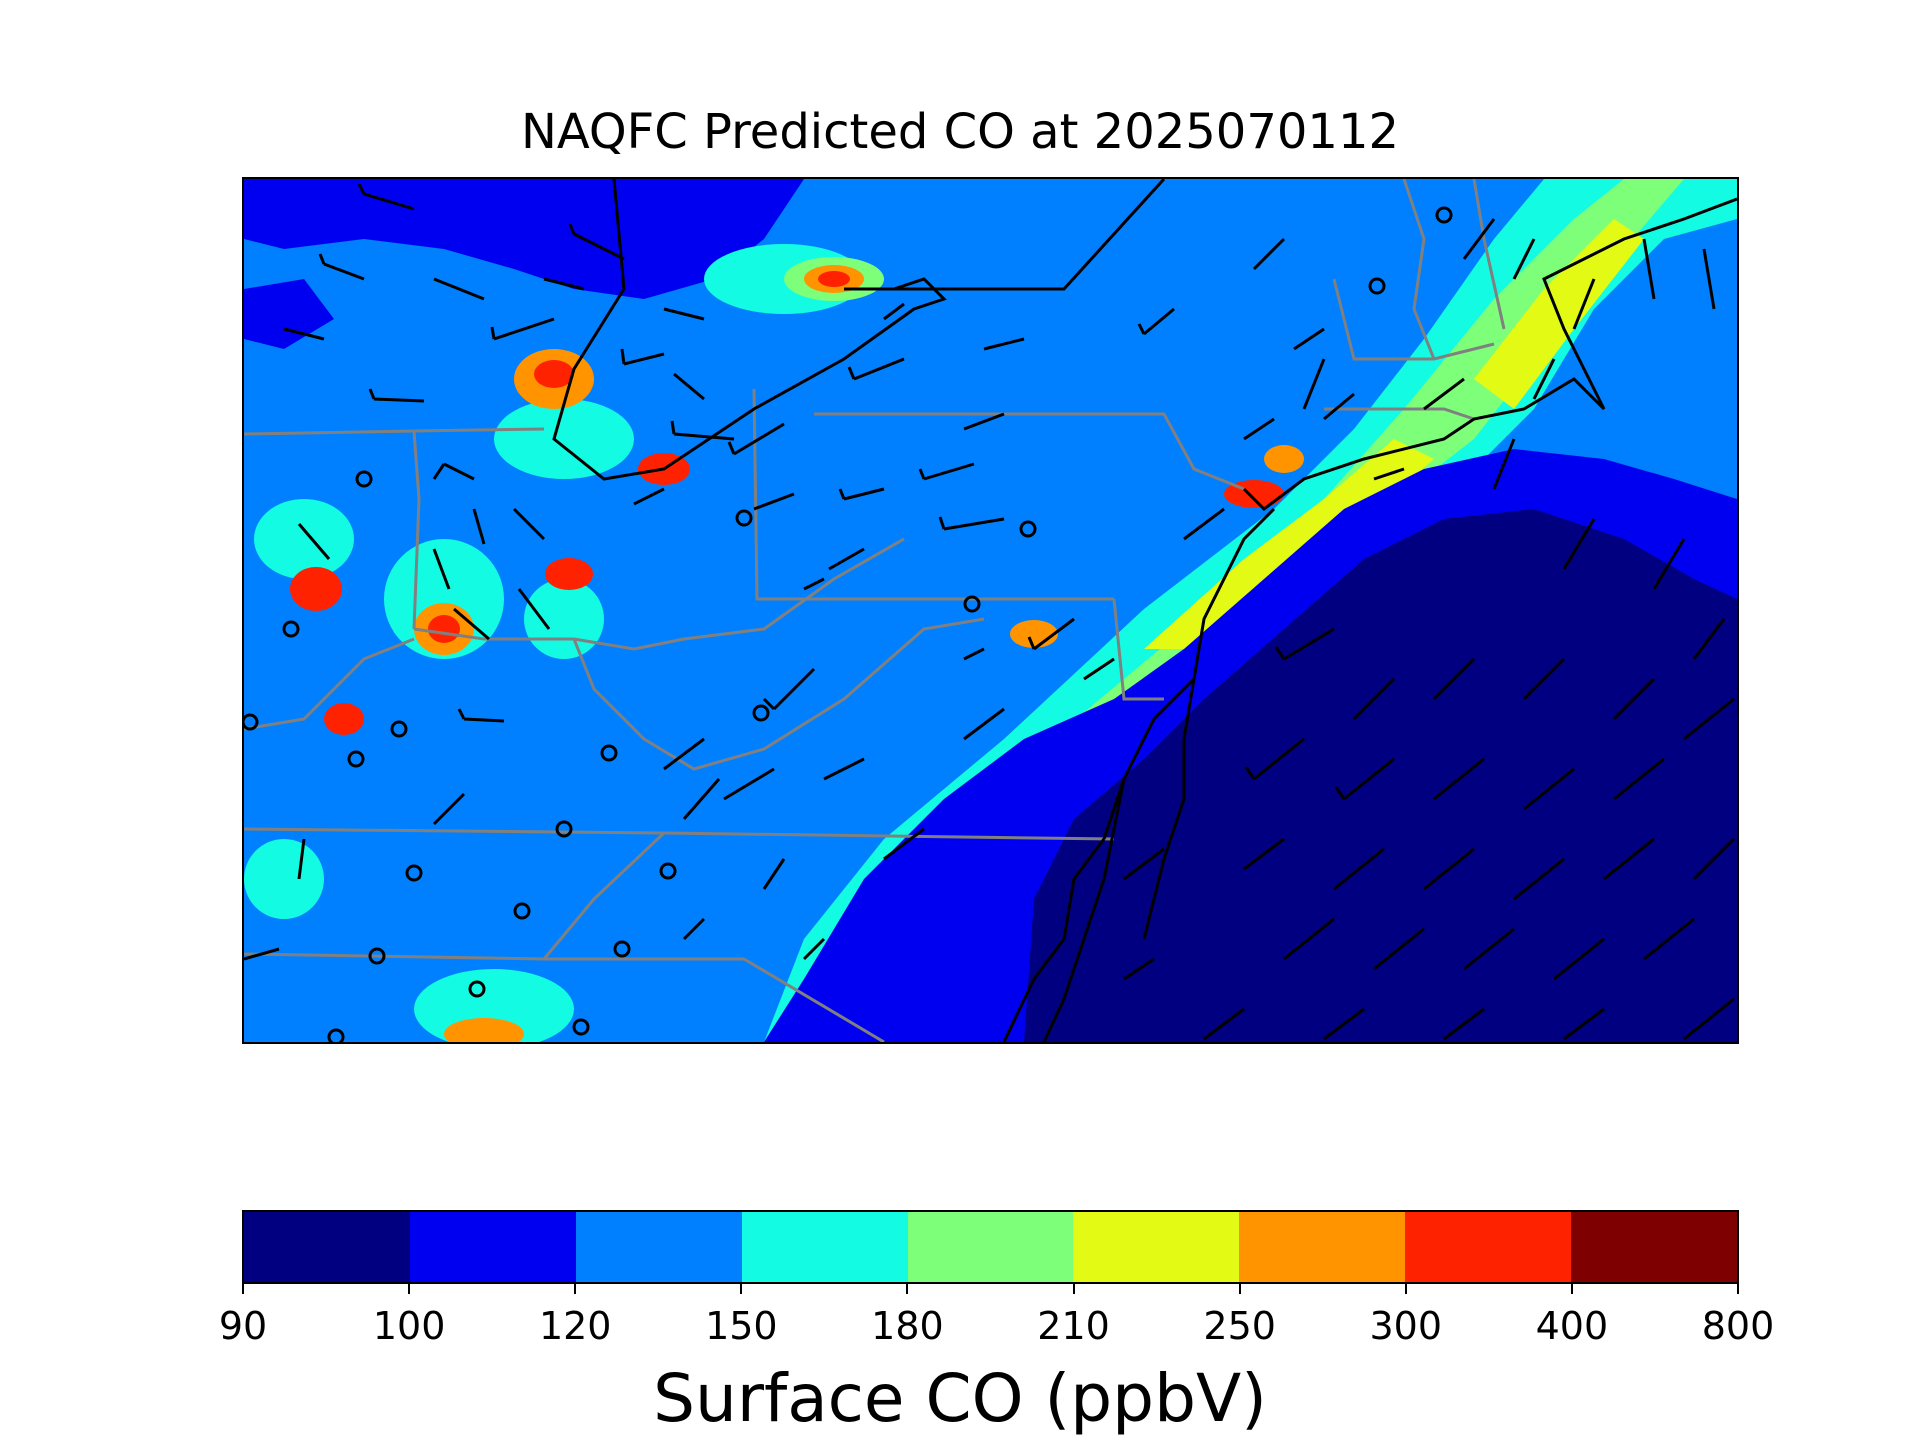  Describe the element at coordinates (1239, 1326) in the screenshot. I see `colorbar-tick-label: 250` at that location.